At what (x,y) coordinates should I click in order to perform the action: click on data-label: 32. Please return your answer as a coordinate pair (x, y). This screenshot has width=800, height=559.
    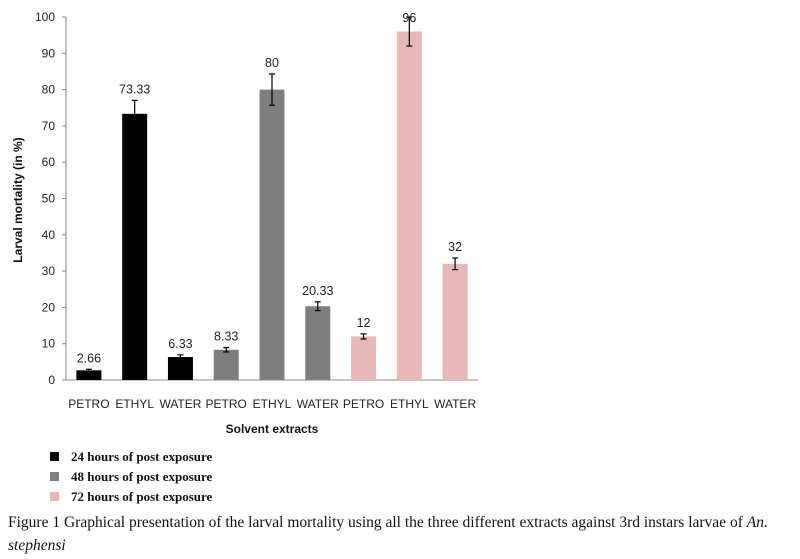
    Looking at the image, I should click on (455, 247).